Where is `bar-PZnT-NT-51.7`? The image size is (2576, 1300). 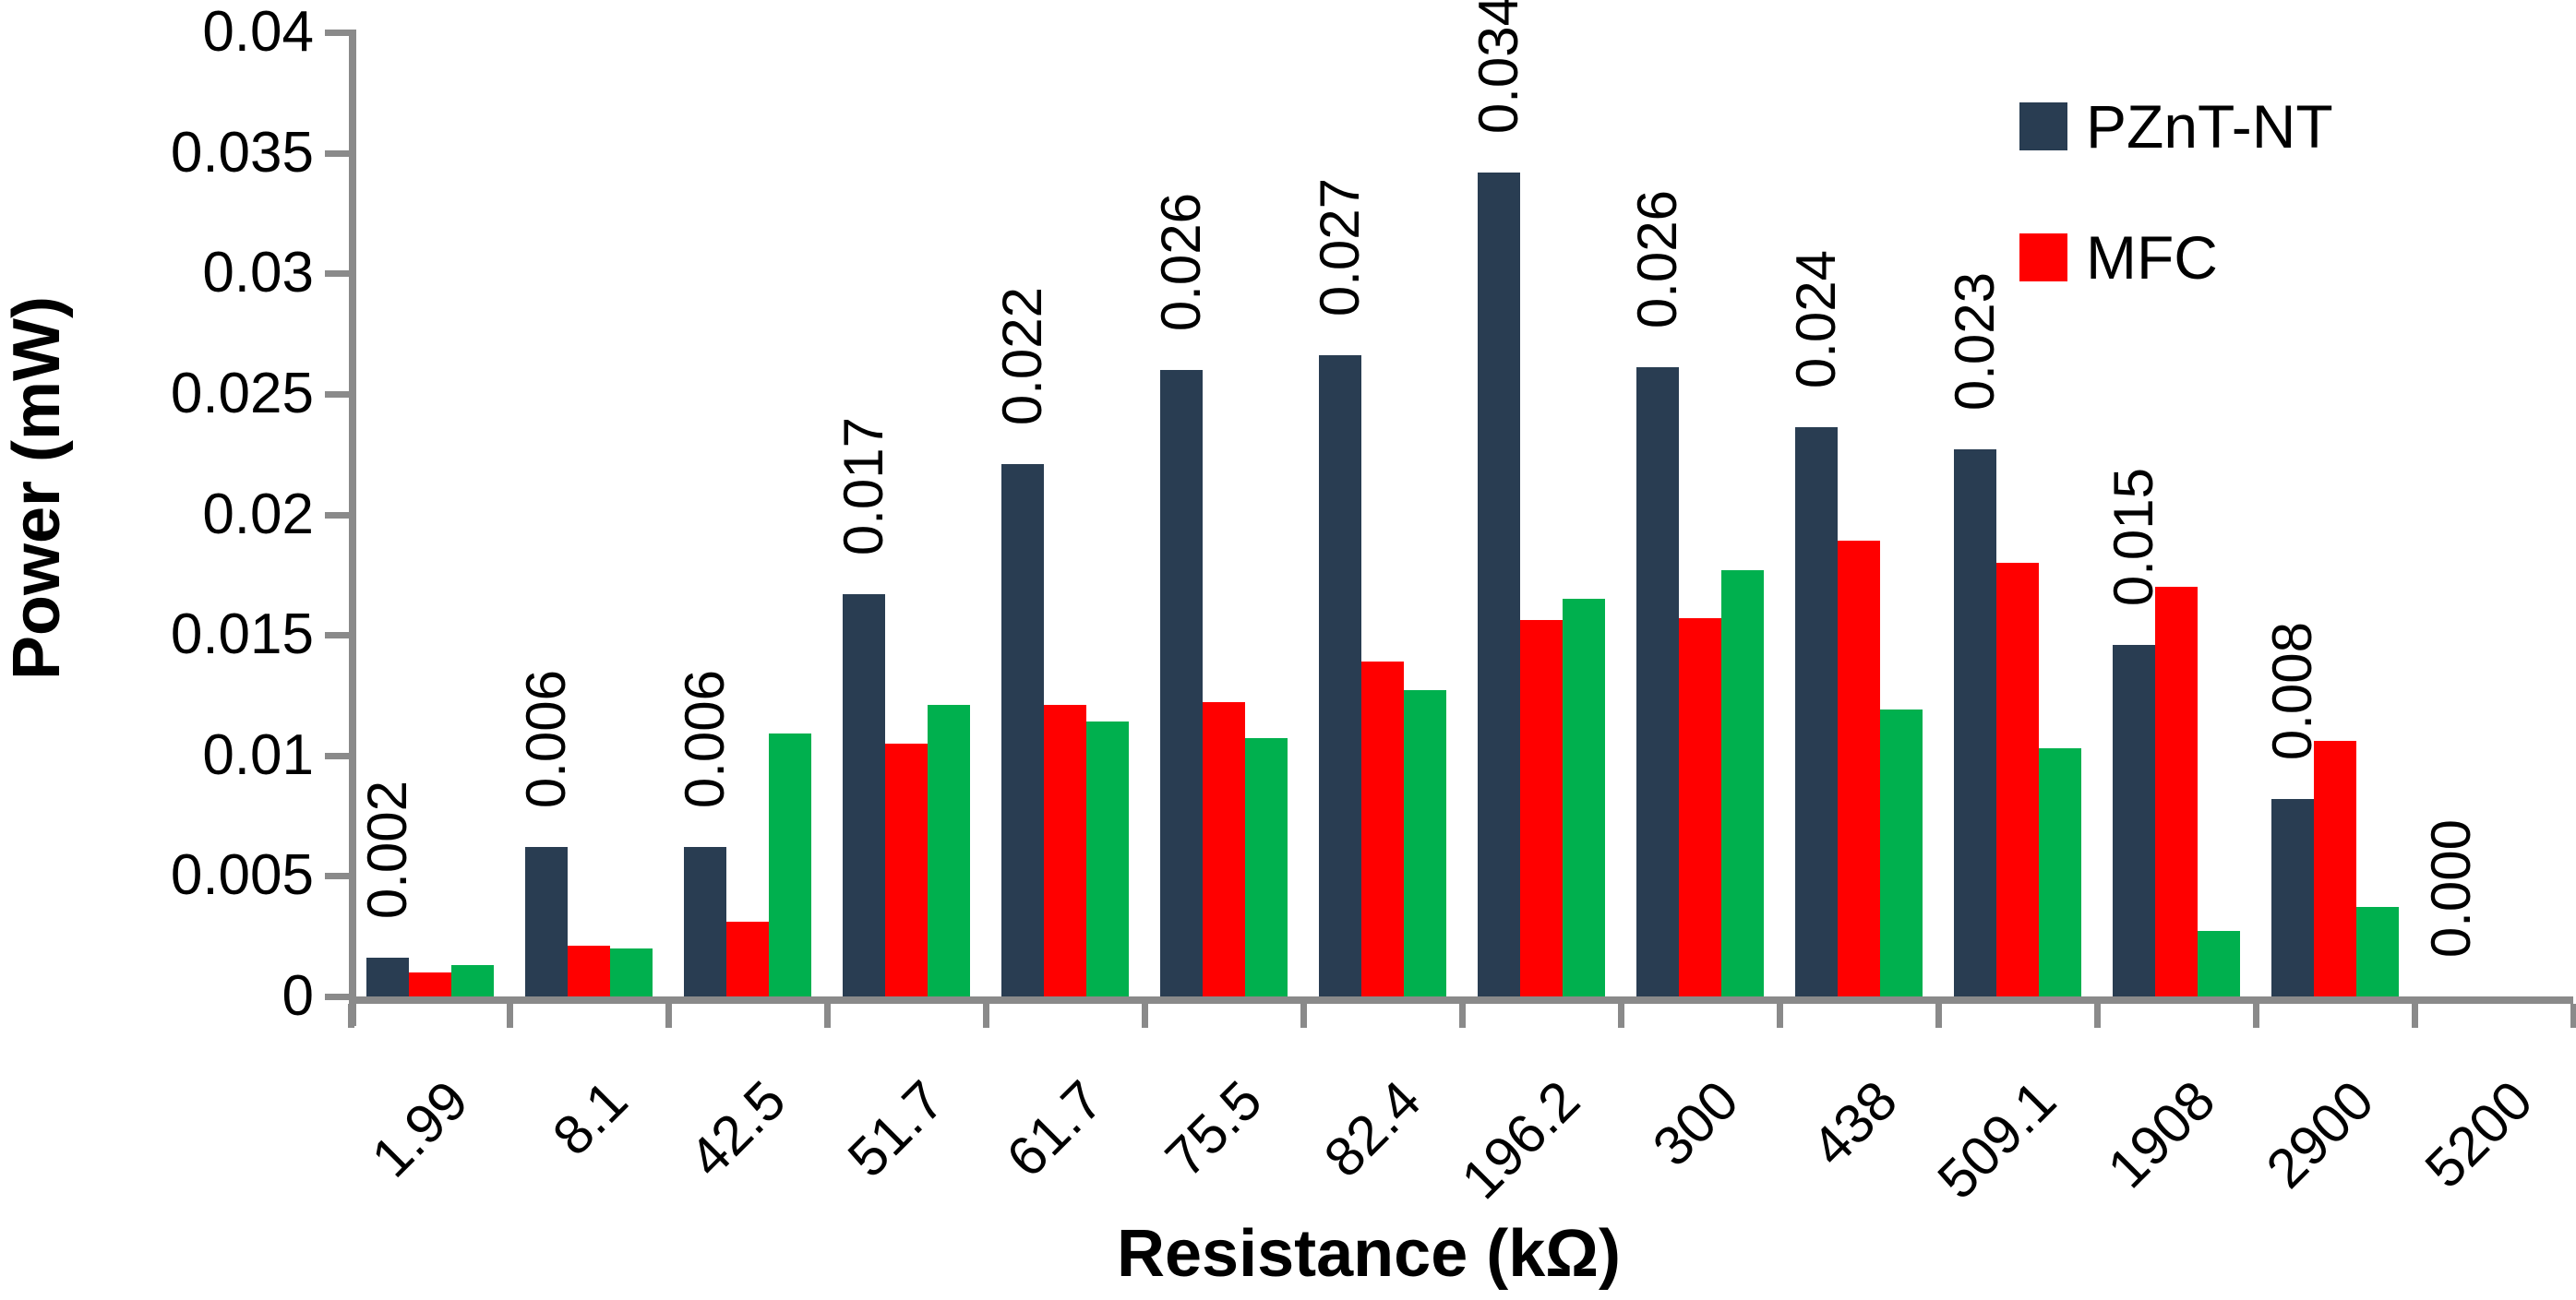
bar-PZnT-NT-51.7 is located at coordinates (864, 795).